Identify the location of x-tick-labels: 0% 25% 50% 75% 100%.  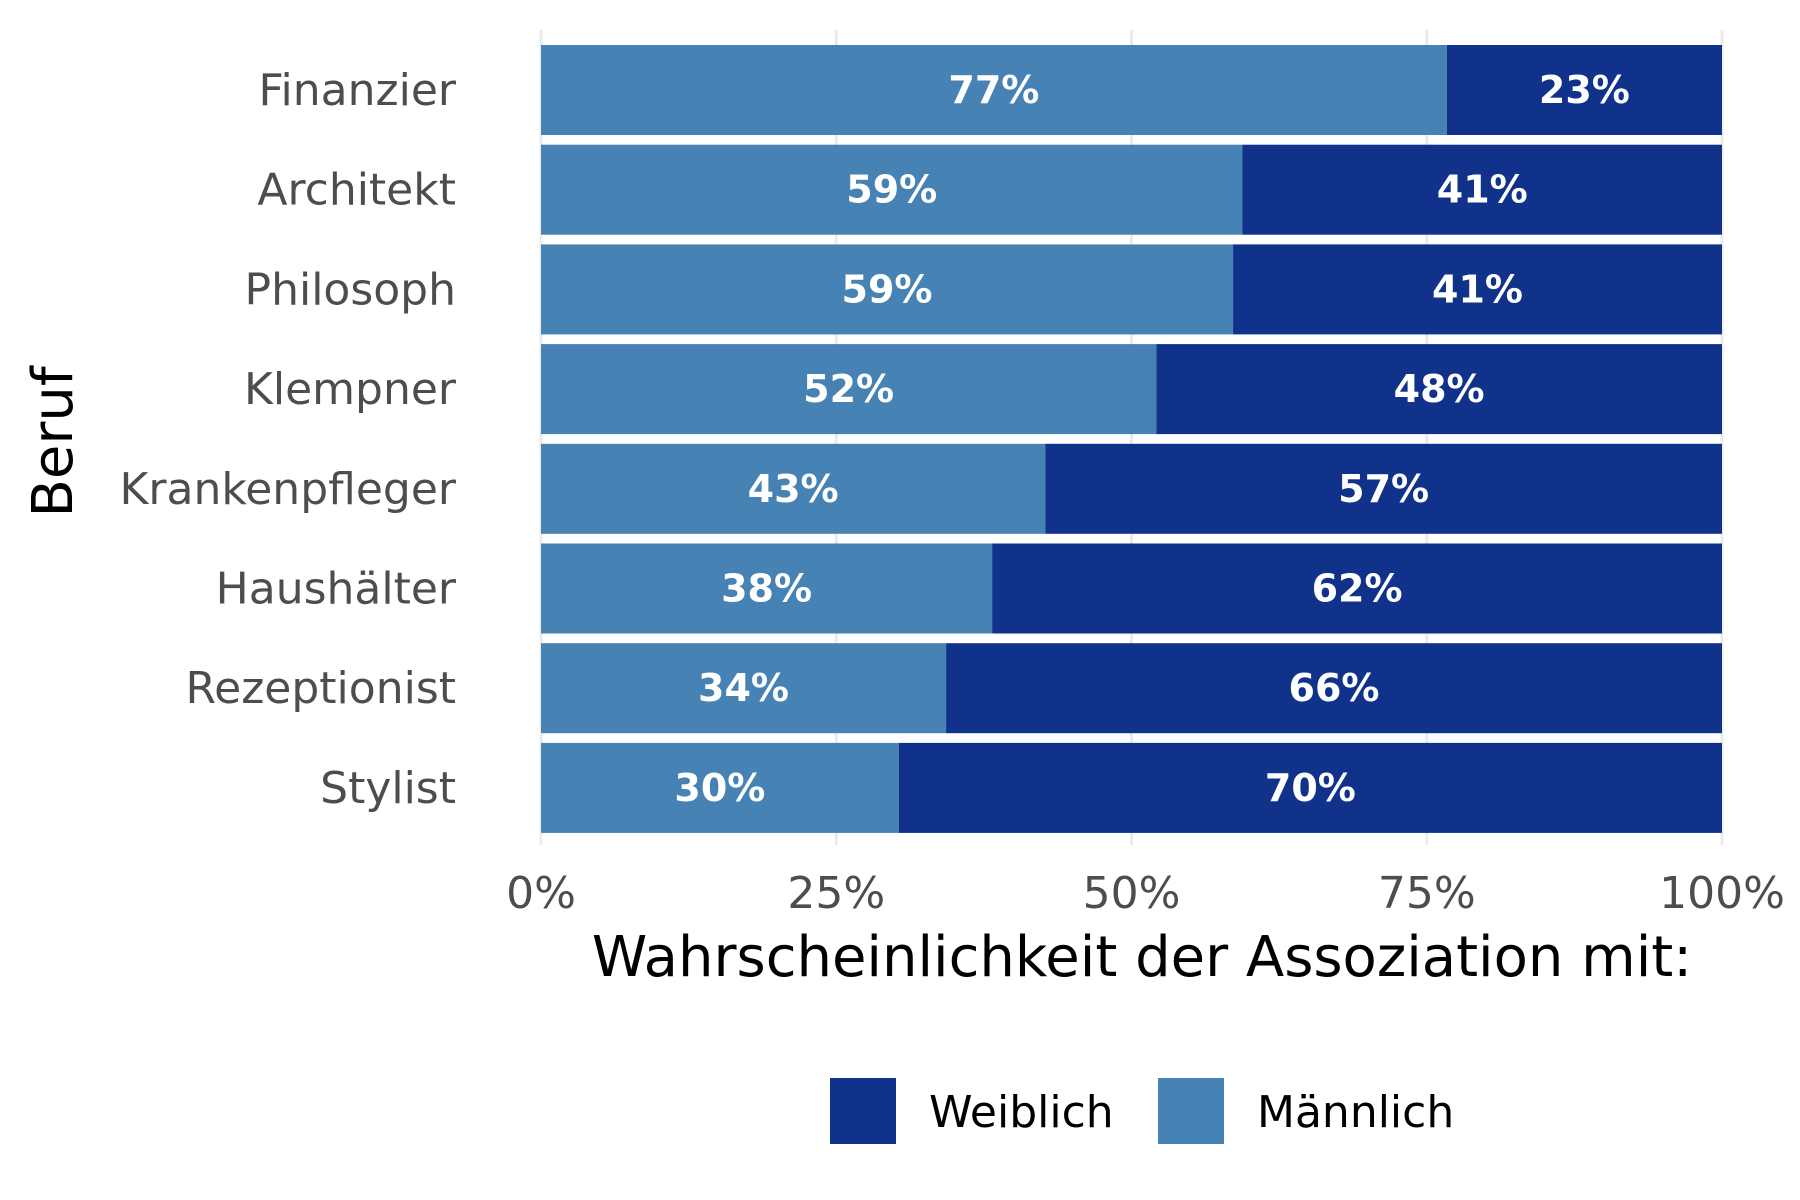
(1145, 893).